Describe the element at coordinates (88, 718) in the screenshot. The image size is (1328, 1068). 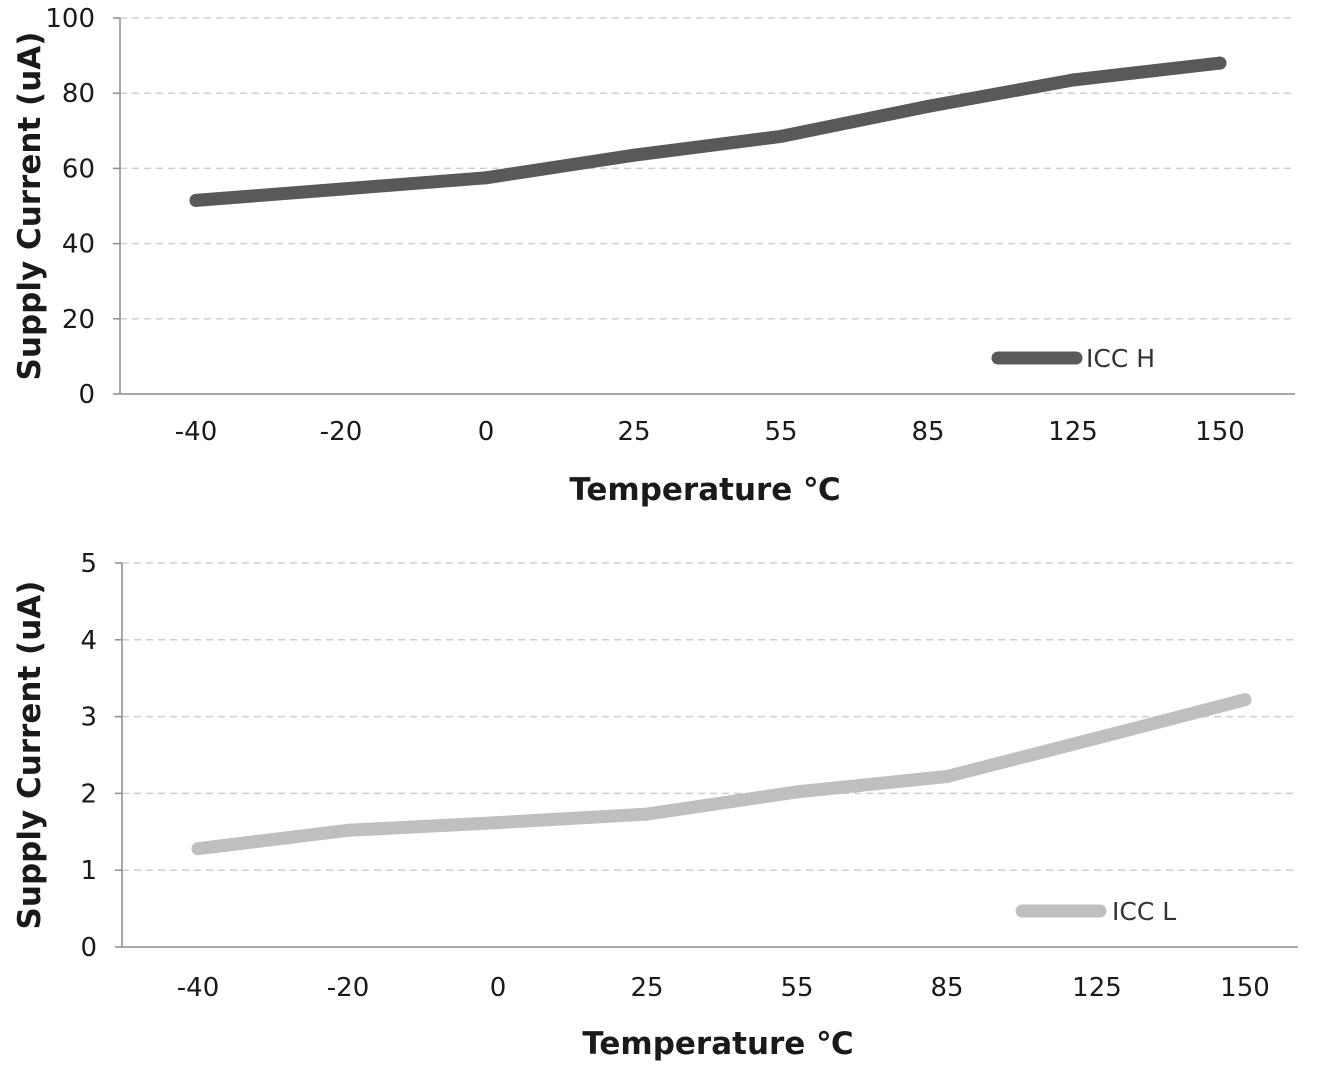
I see `y-tick-label: 3` at that location.